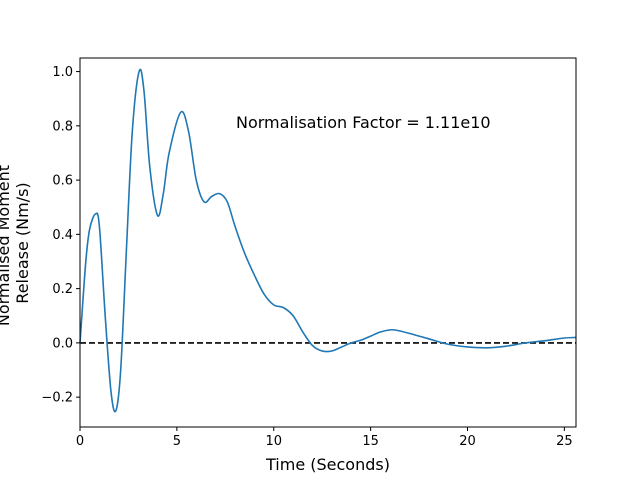 This screenshot has width=640, height=480. Describe the element at coordinates (62, 289) in the screenshot. I see `y-tick-label: 0.2` at that location.